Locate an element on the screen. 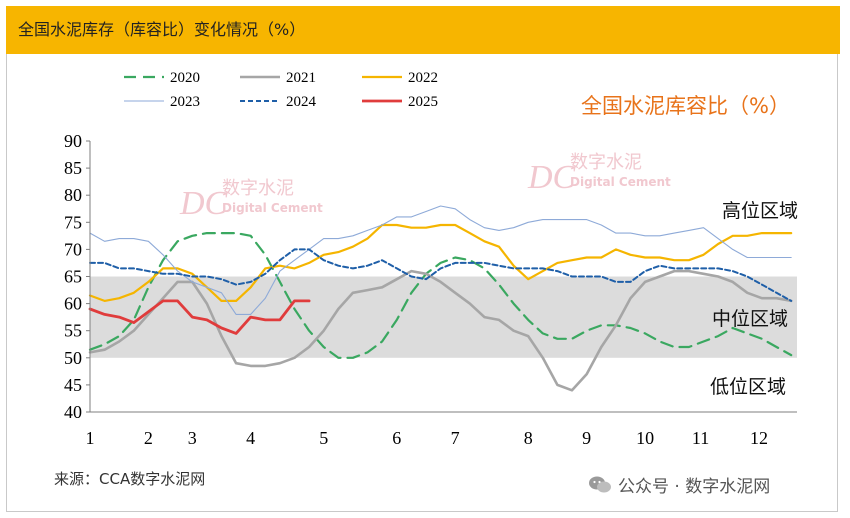 This screenshot has width=850, height=518. x-tick-label: 4 is located at coordinates (250, 438).